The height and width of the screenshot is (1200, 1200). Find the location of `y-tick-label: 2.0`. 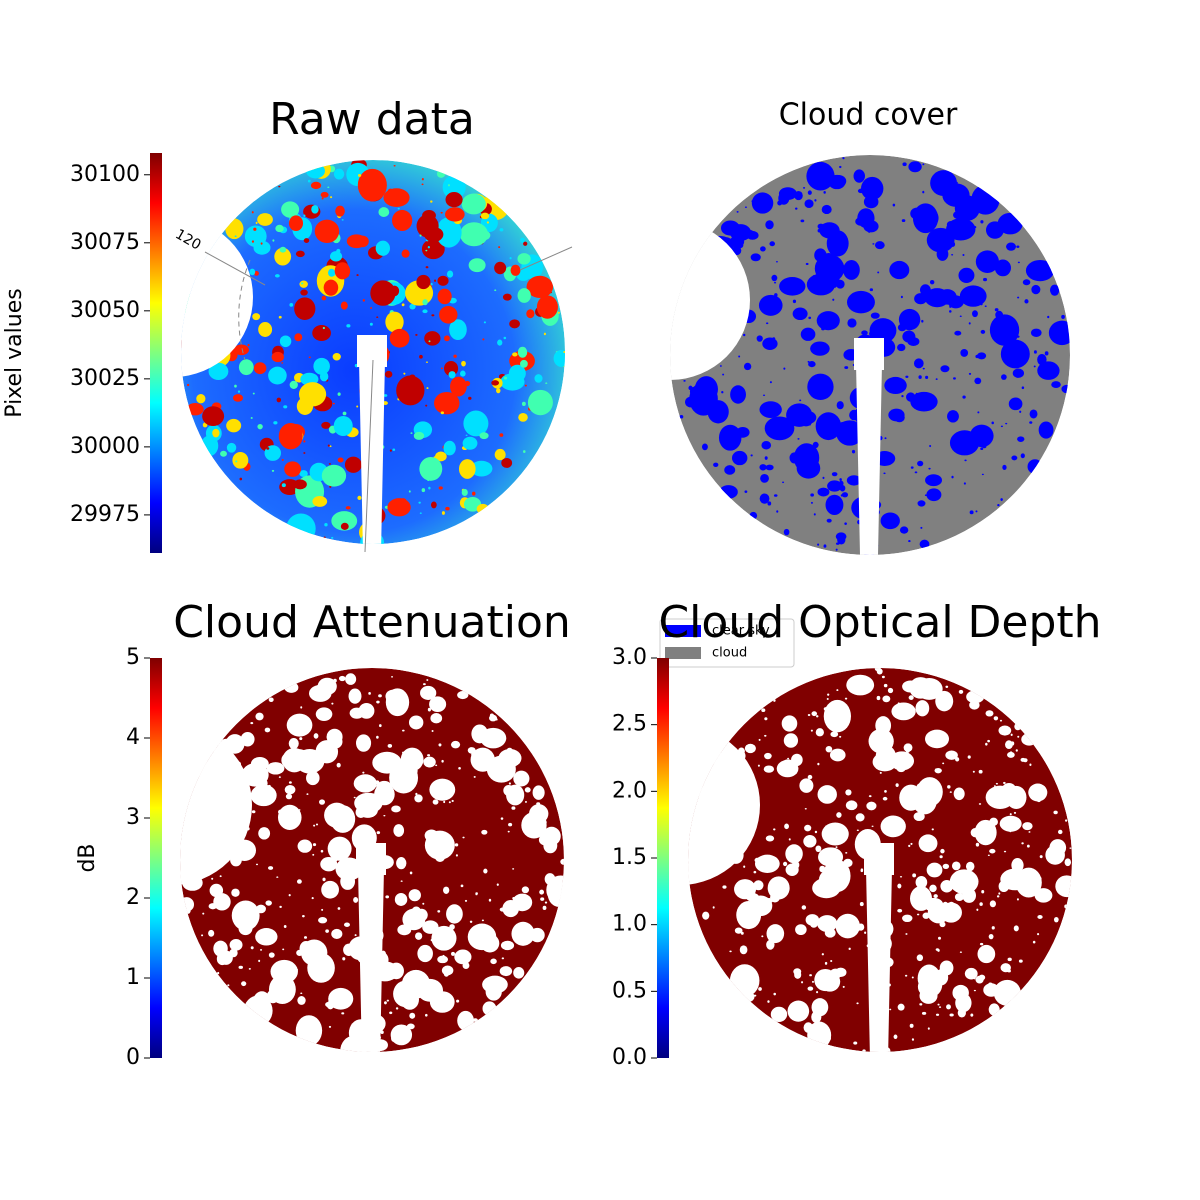

y-tick-label: 2.0 is located at coordinates (629, 790).